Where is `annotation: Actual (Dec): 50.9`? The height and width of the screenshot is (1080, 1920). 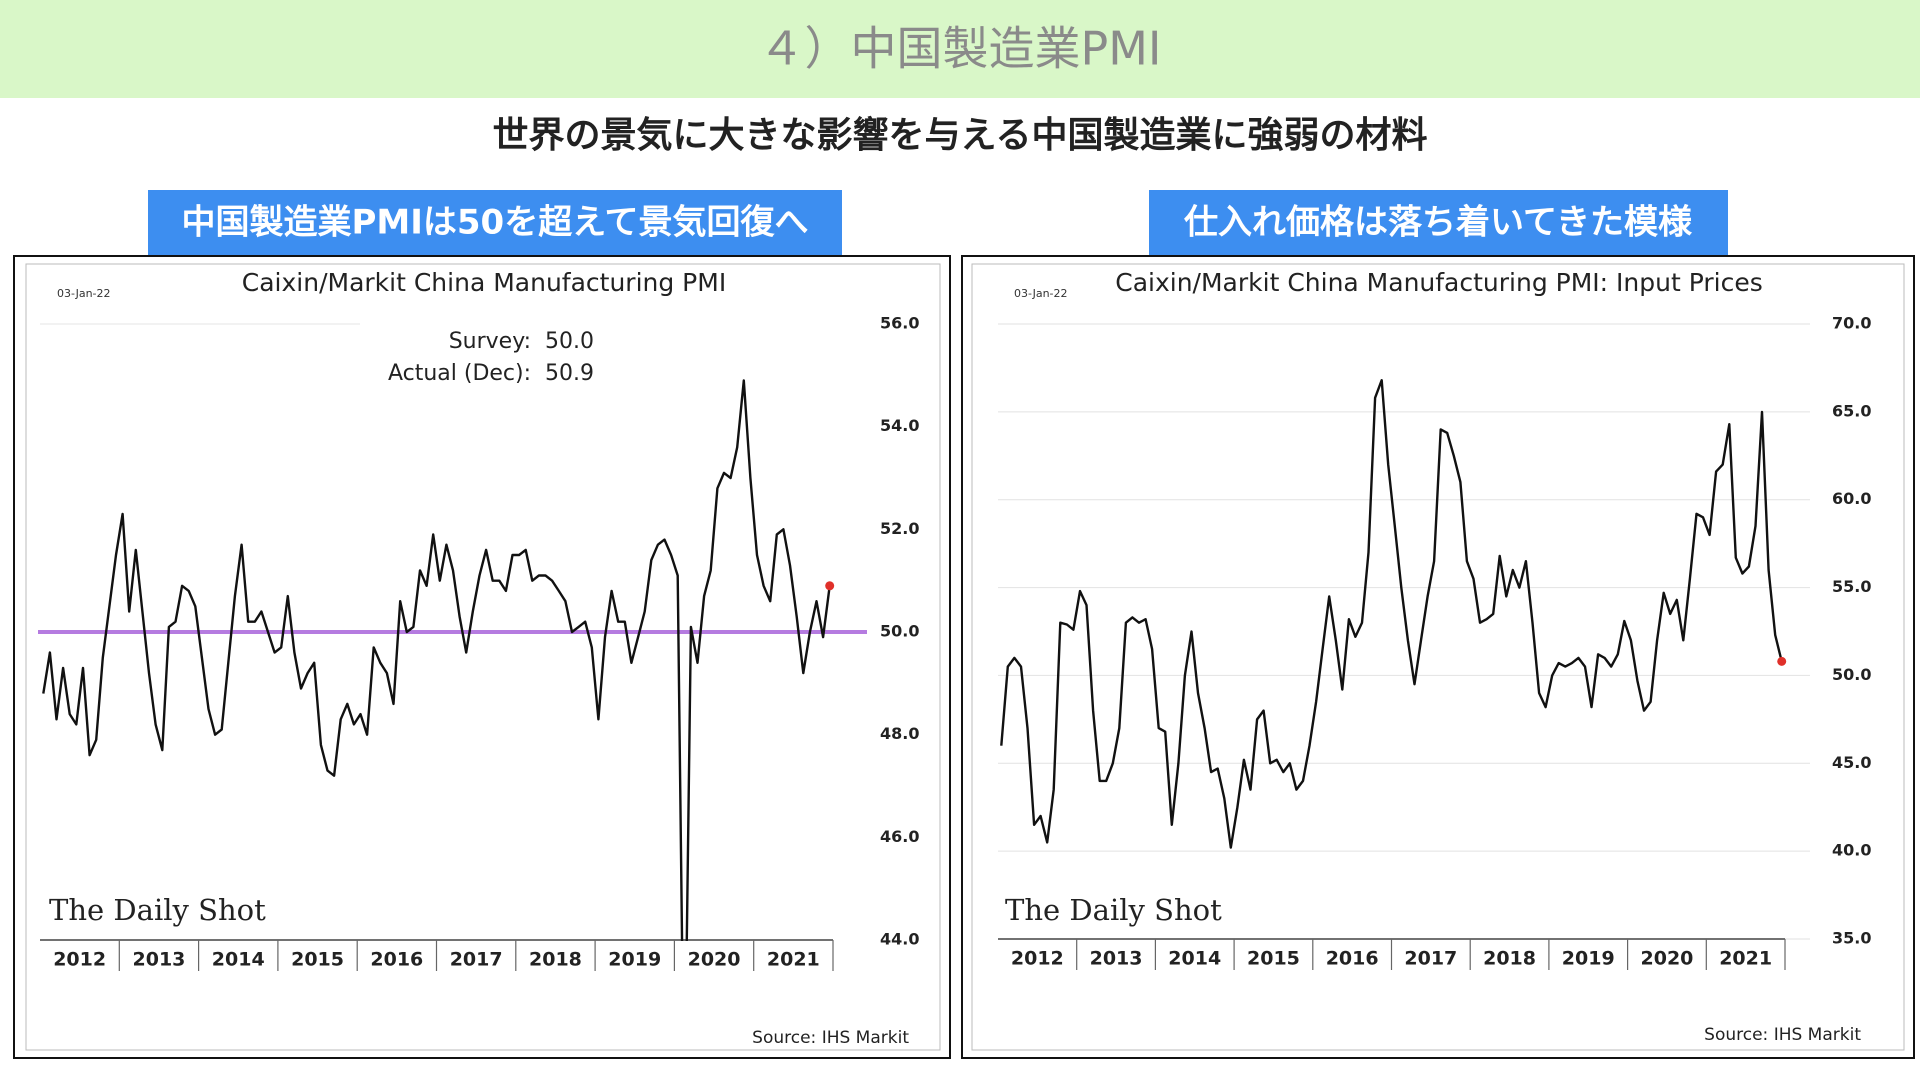 annotation: Actual (Dec): 50.9 is located at coordinates (491, 373).